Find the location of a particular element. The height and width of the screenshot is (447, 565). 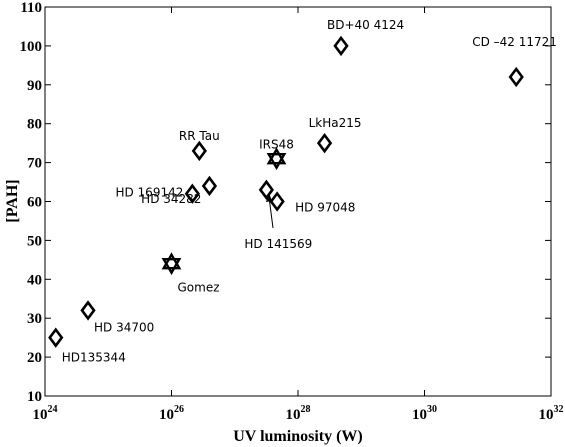

y-tick-label: 110 is located at coordinates (31, 8).